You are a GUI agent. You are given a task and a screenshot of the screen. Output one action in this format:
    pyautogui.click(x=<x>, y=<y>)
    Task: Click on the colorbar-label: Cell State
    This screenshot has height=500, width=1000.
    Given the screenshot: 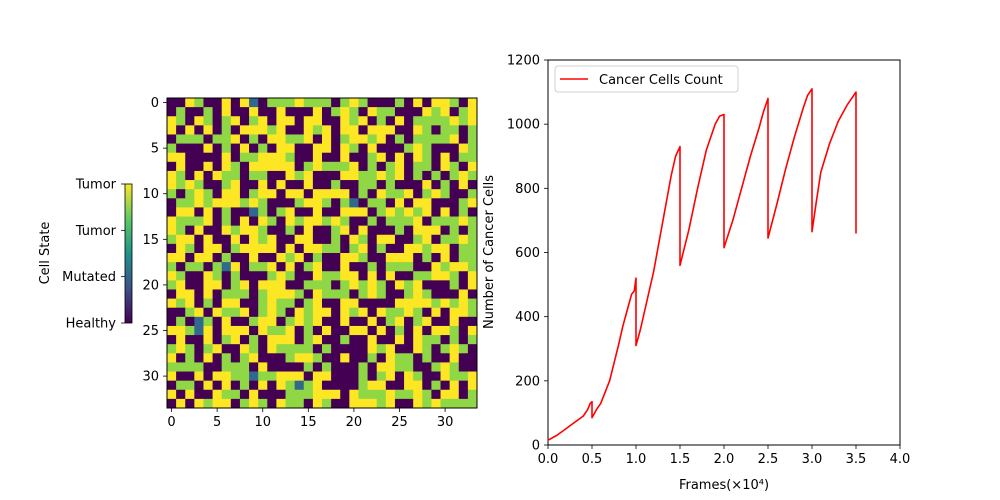 What is the action you would take?
    pyautogui.click(x=45, y=253)
    